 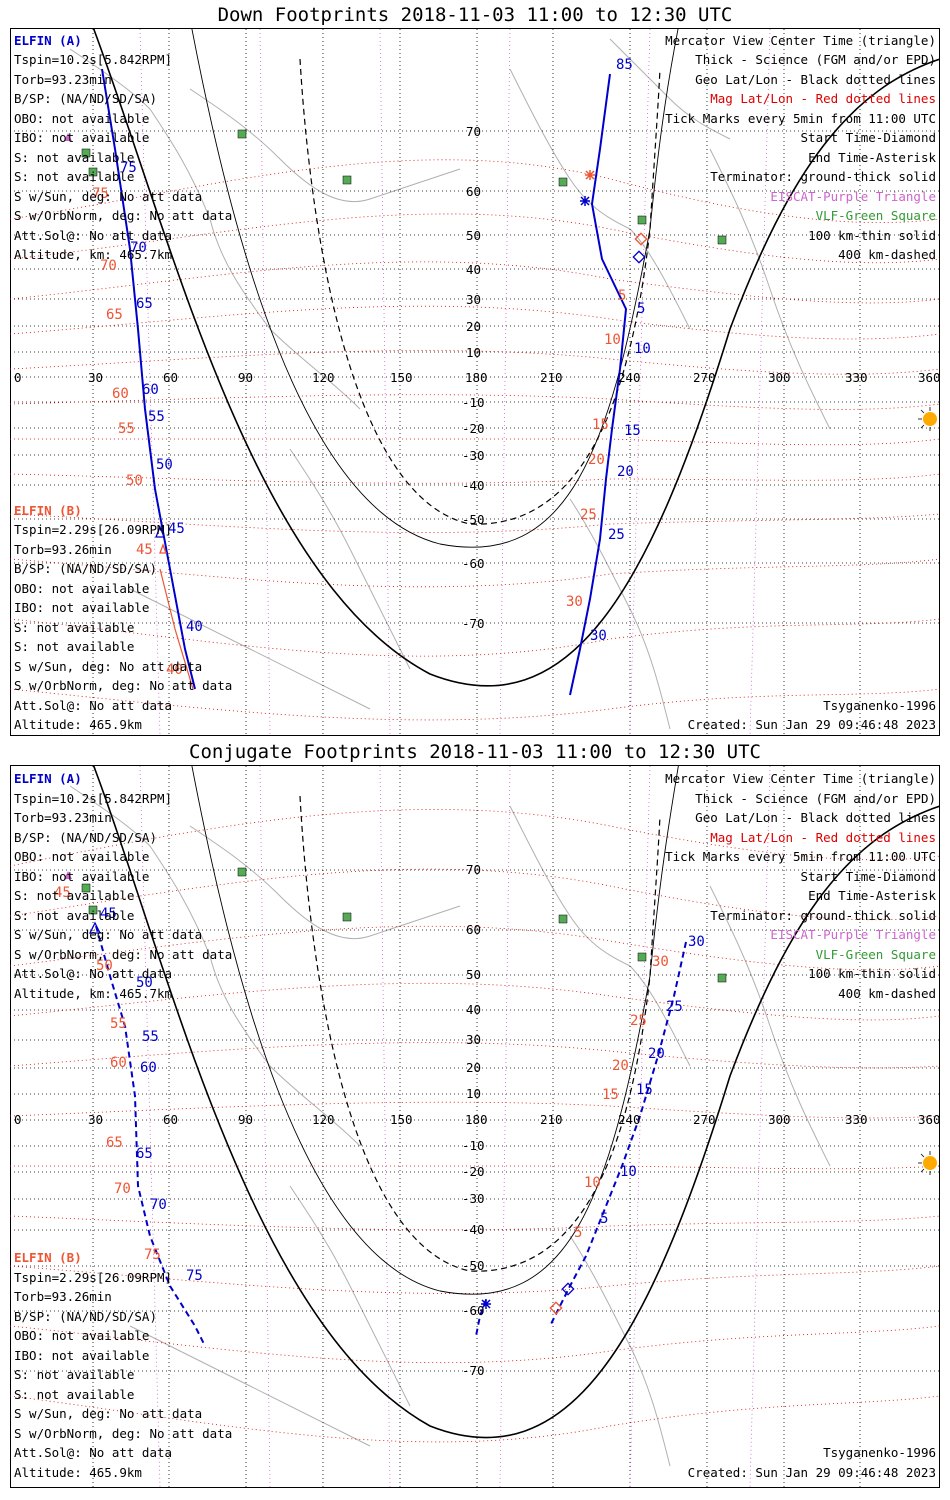 I want to click on conj-lat-tick: -30, so click(x=473, y=1198).